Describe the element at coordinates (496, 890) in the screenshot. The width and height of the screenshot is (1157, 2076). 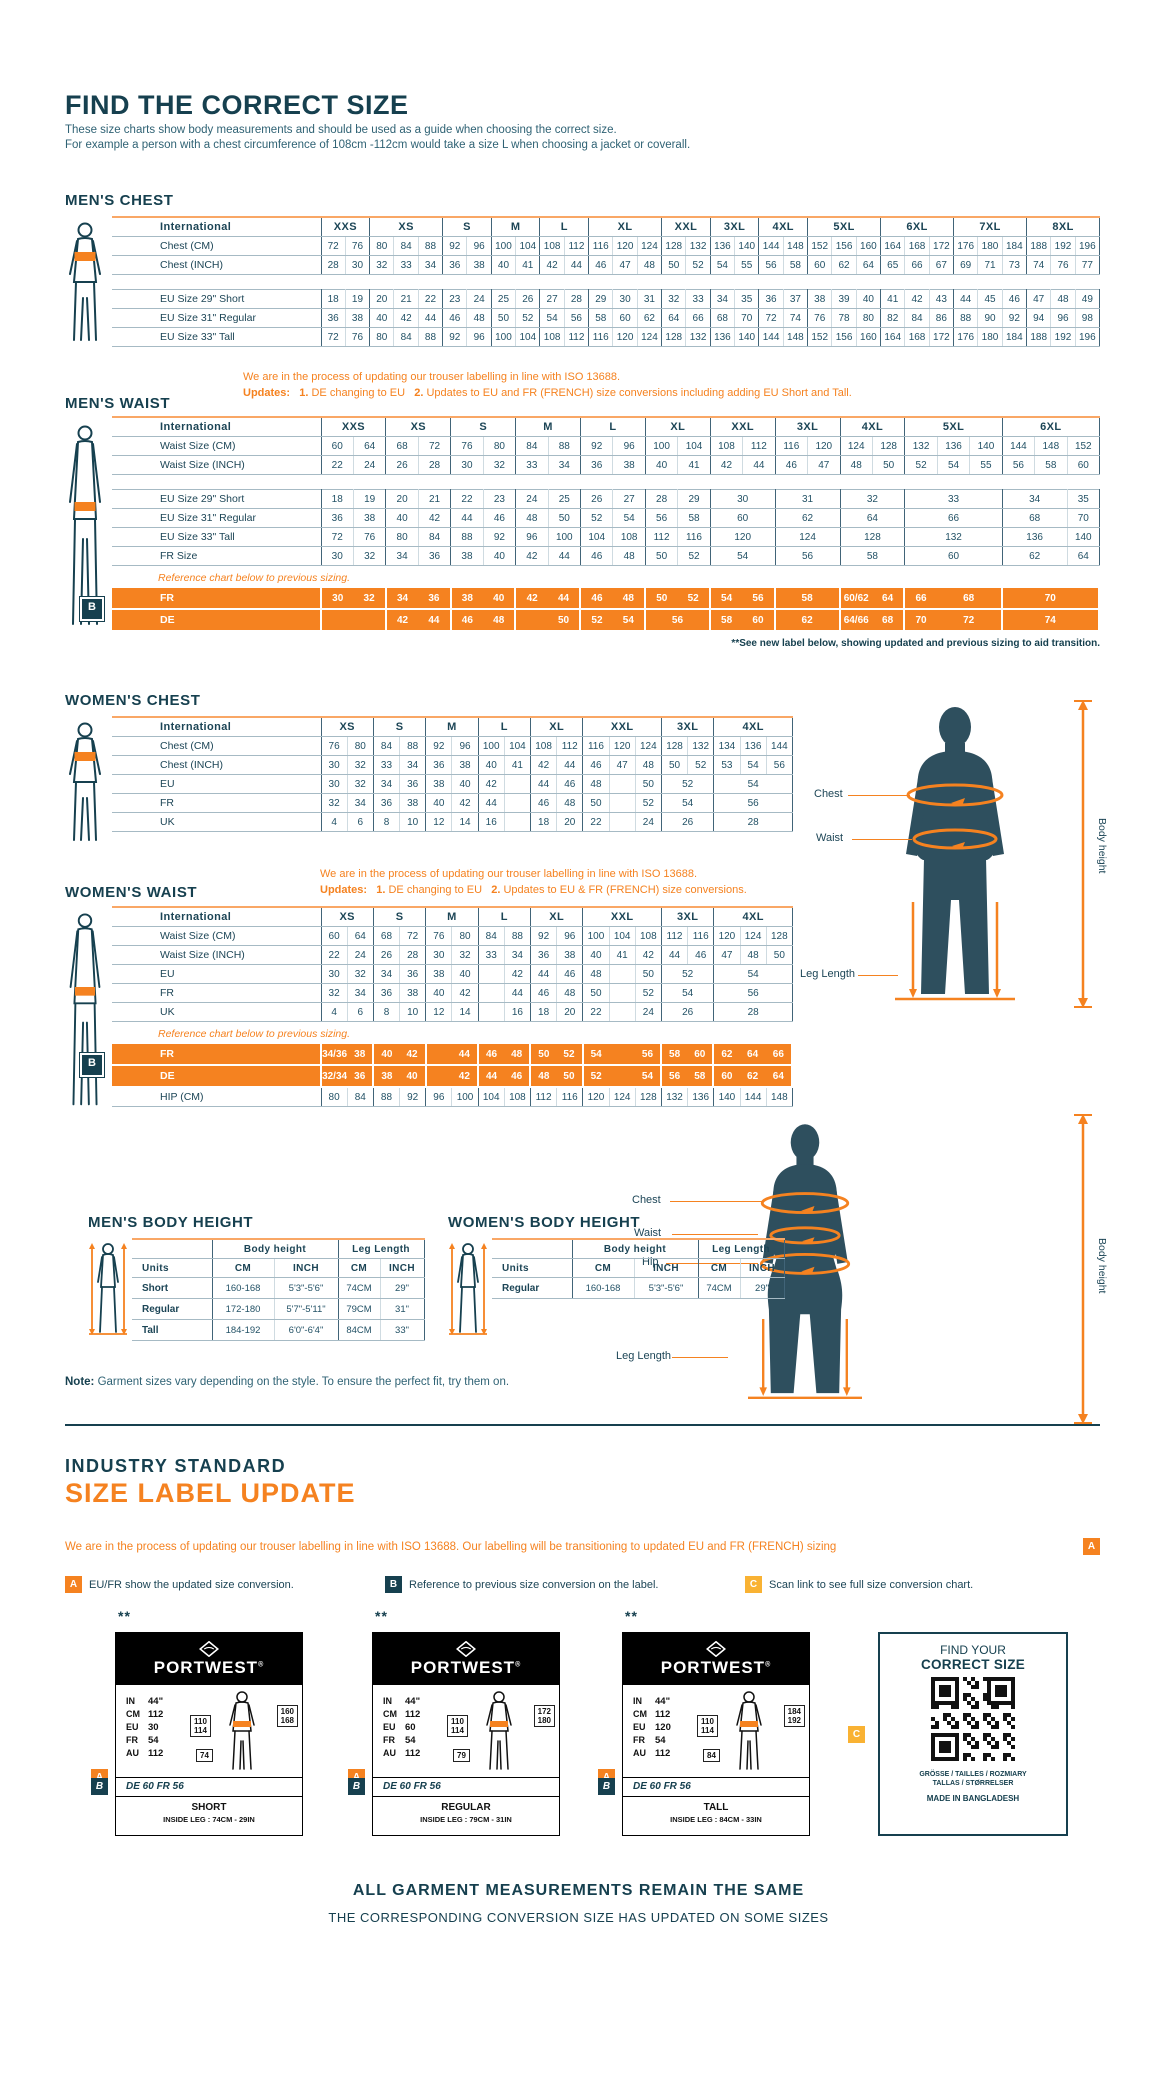
I see `update-number-2: 2.` at that location.